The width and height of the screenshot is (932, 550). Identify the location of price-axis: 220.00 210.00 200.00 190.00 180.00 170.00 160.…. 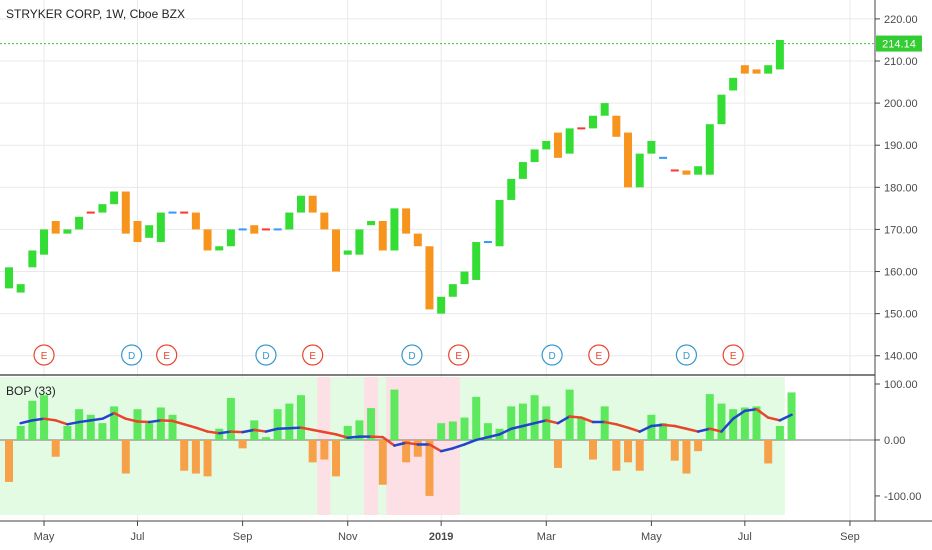
(896, 188).